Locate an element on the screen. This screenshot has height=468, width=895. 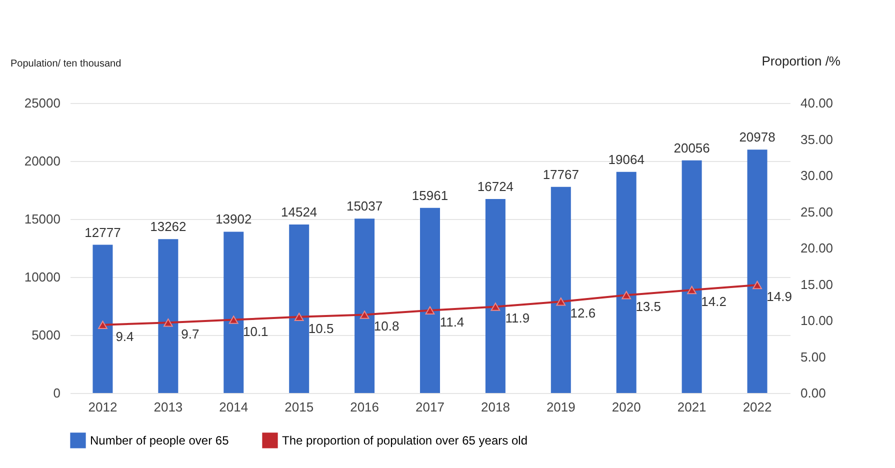
data-label: 16724 is located at coordinates (495, 186).